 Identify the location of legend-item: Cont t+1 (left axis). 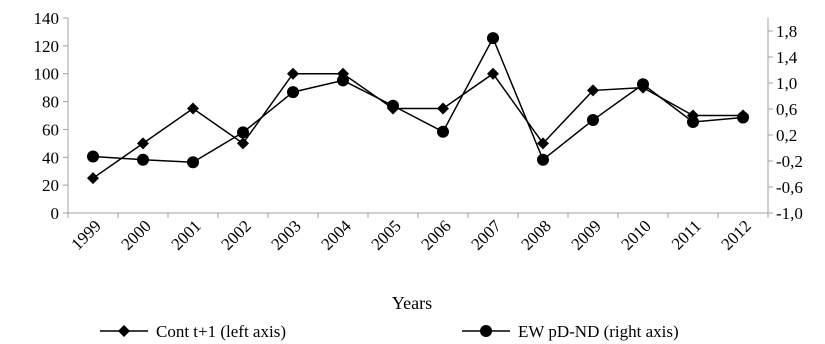
(193, 331).